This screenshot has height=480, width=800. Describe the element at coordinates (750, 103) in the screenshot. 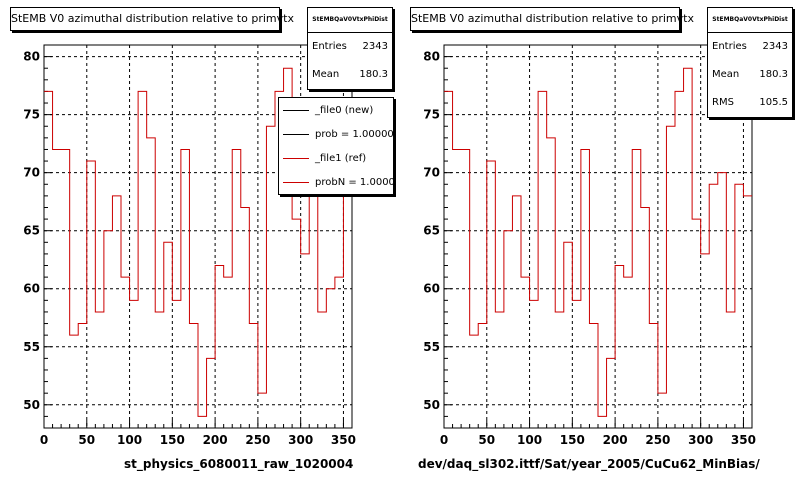

I see `right-stats-rms-row: RMS 105.5` at that location.